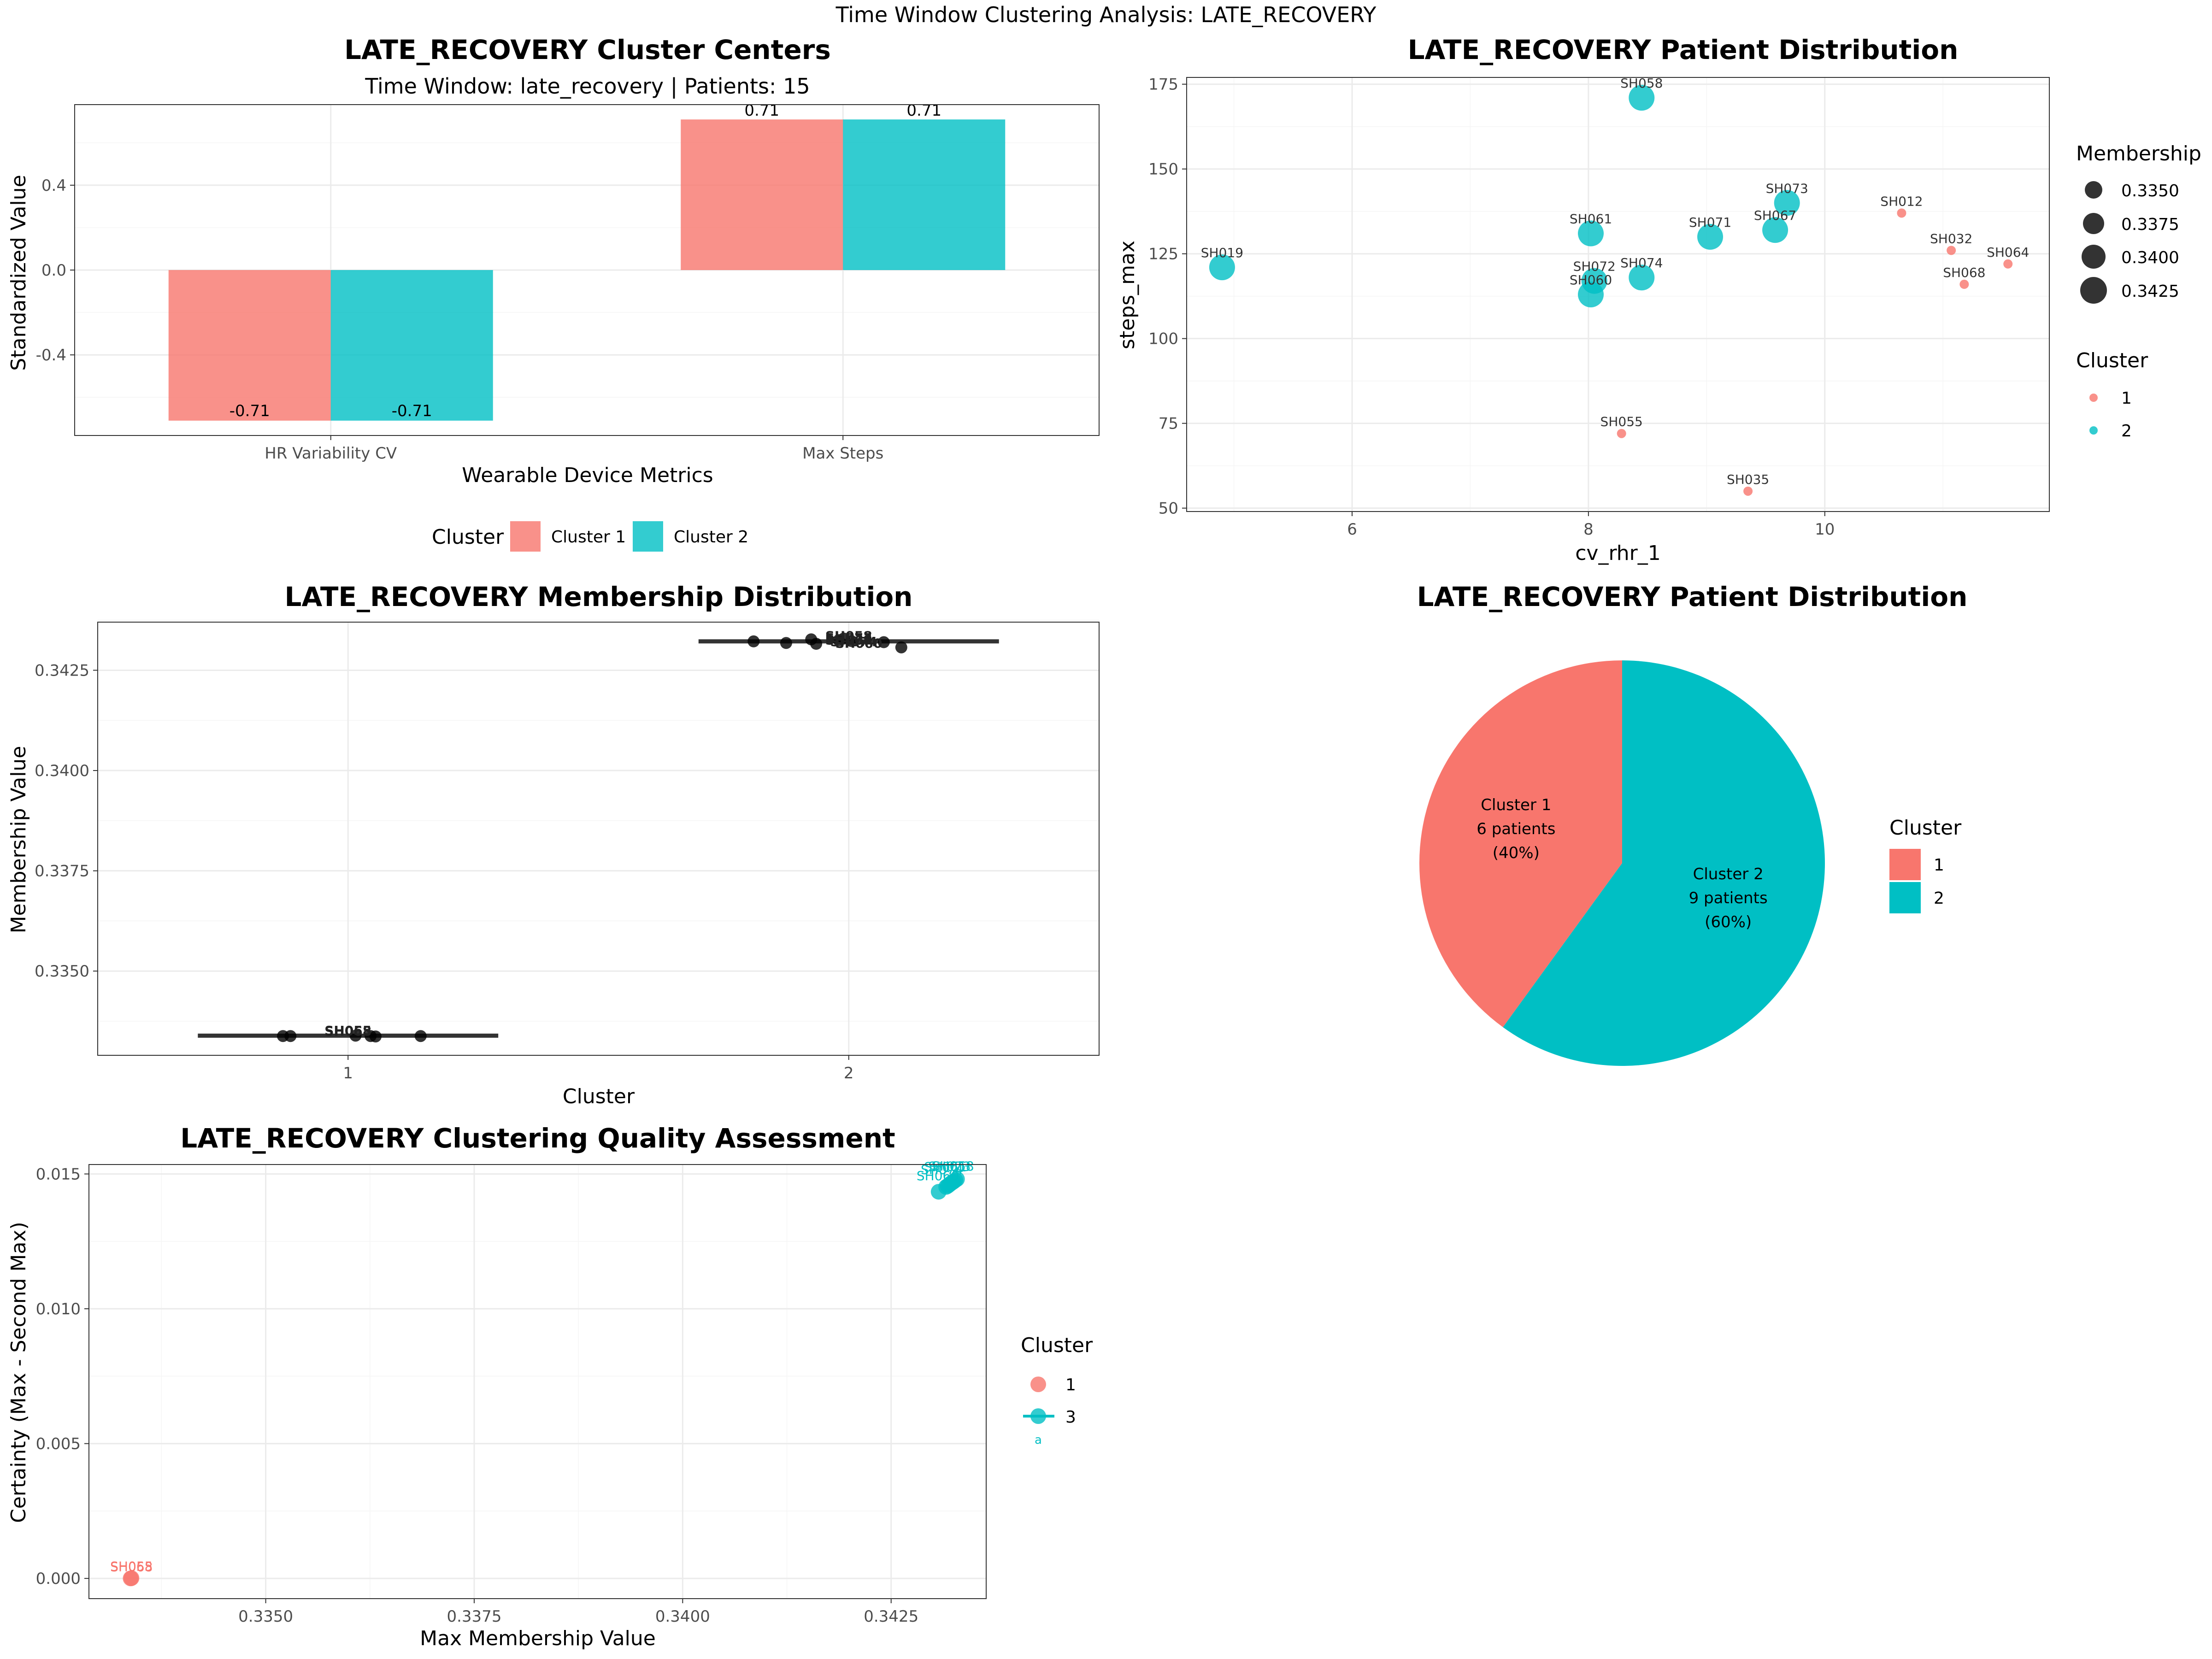  I want to click on scatter-point-SH058, so click(1642, 98).